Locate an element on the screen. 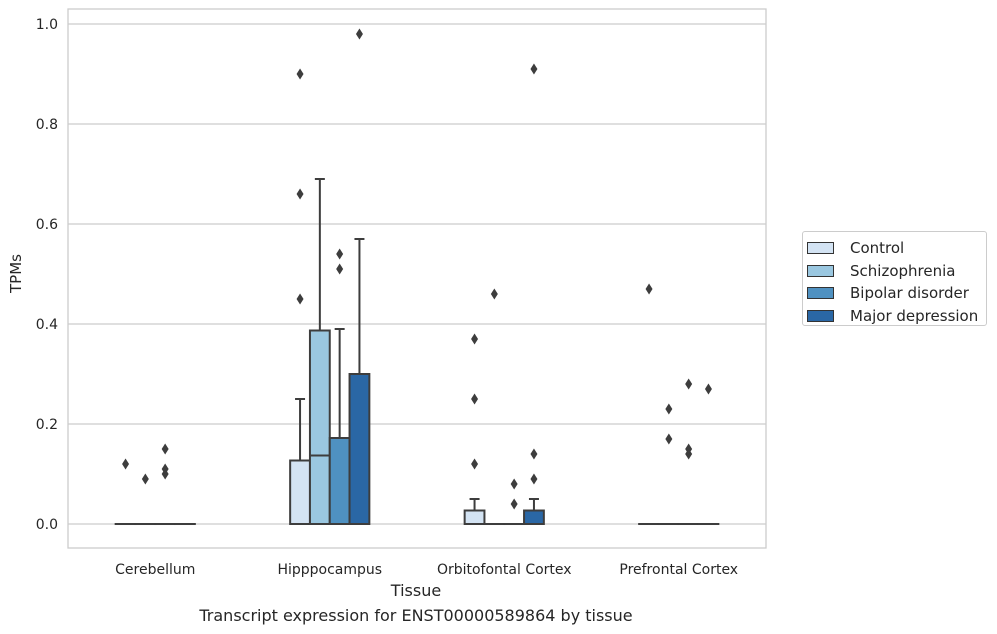  y-tick-labels: 0.0 0.2 0.4 0.6 0.8 1.0 is located at coordinates (47, 275).